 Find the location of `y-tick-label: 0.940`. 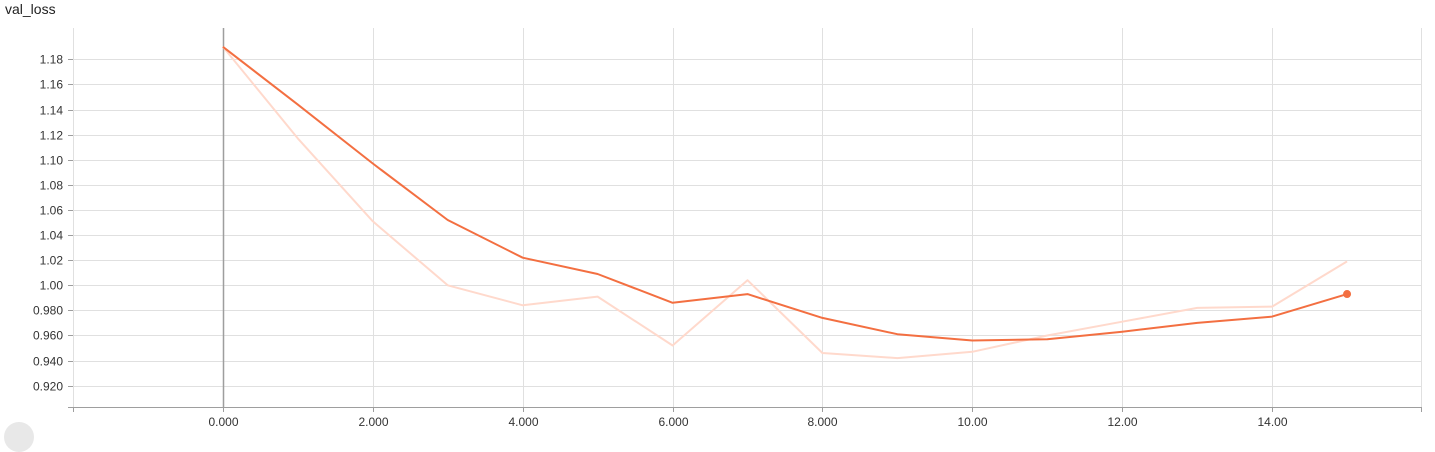

y-tick-label: 0.940 is located at coordinates (48, 362).